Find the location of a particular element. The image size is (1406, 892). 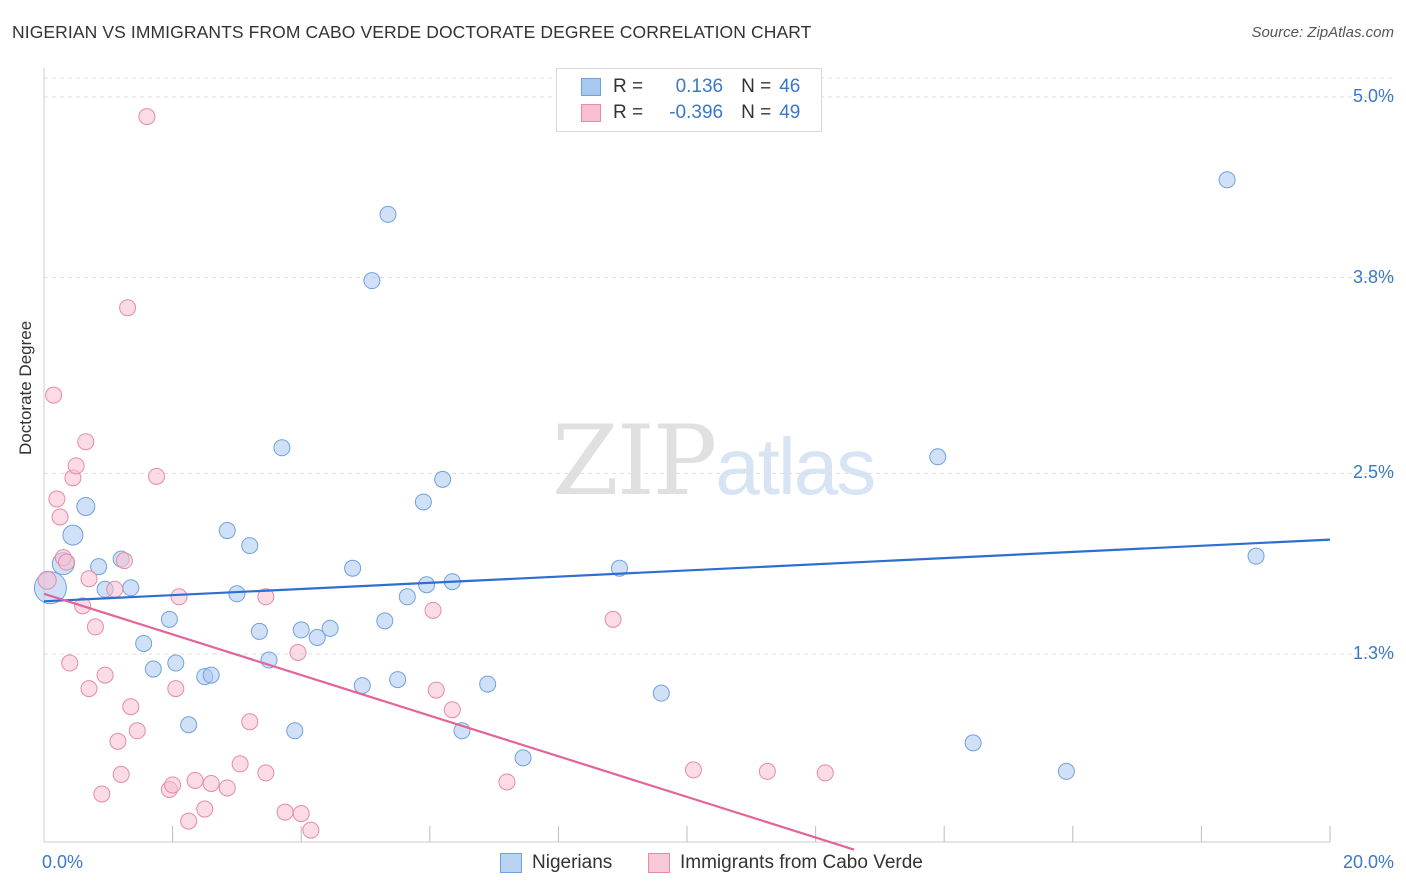

r-value: -0.396 is located at coordinates (696, 112).